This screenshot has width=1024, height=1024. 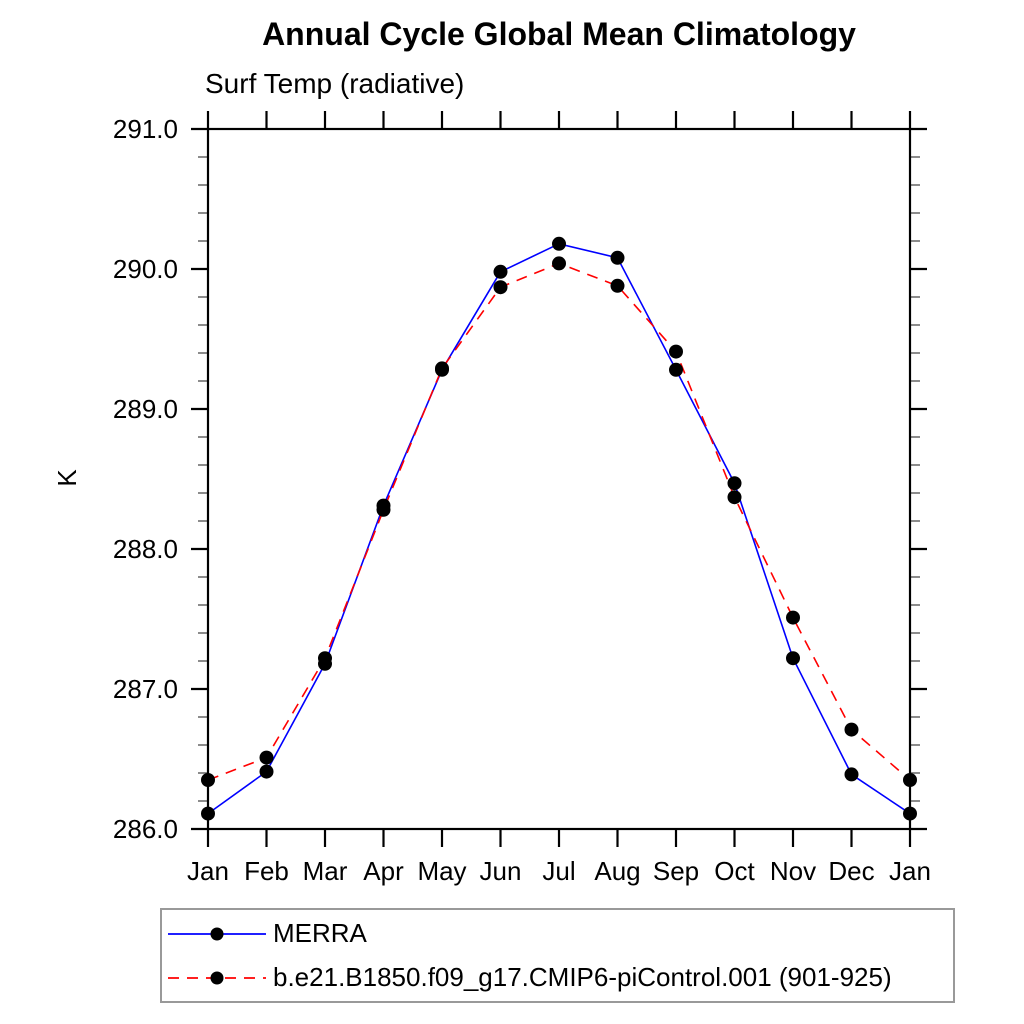 I want to click on chart-title: Annual Cycle Global Mean Climatology, so click(x=559, y=34).